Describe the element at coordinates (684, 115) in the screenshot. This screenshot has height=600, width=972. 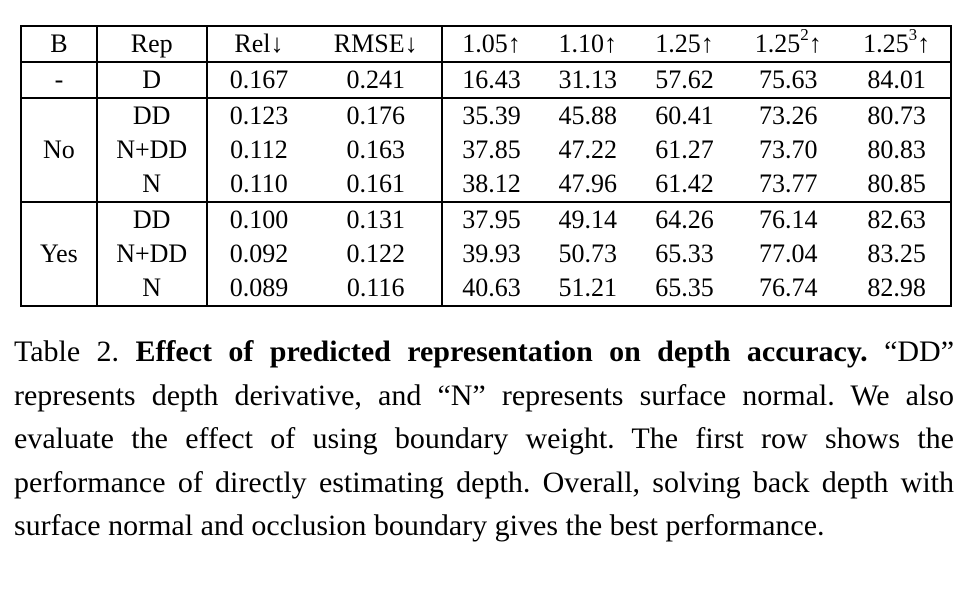
I see `acc125-cell: 60.41` at that location.